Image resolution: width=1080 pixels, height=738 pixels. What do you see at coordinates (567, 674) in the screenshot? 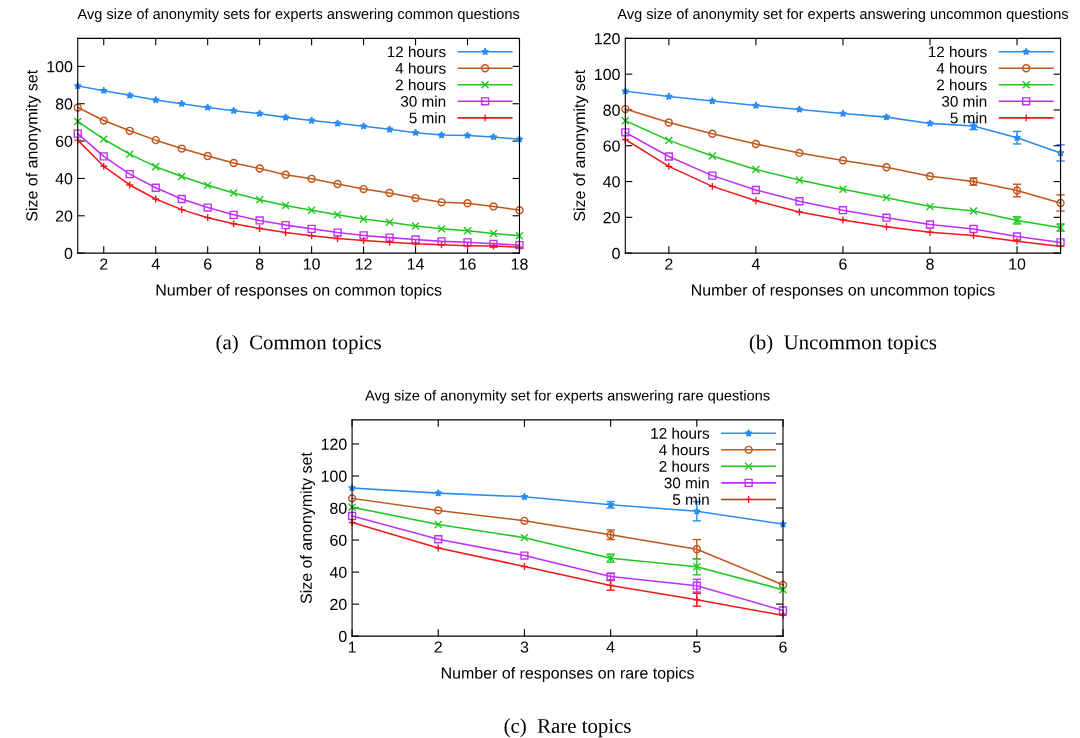
I see `x-axis-title: Number of responses on rare topics` at bounding box center [567, 674].